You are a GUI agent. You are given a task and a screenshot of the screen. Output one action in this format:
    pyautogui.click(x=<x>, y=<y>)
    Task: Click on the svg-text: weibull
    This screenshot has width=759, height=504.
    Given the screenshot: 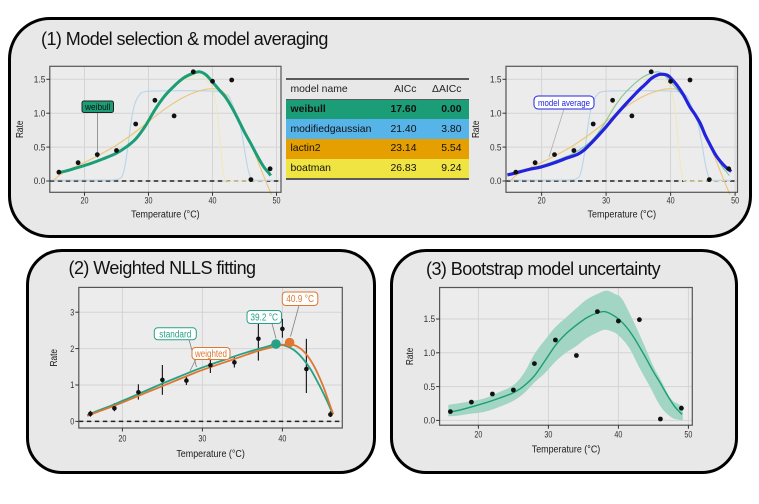 What is the action you would take?
    pyautogui.click(x=97, y=107)
    